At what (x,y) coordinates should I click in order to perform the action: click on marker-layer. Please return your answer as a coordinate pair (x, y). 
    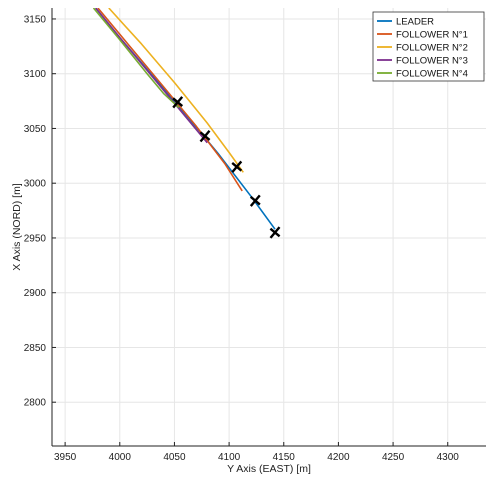
    Looking at the image, I should click on (226, 167).